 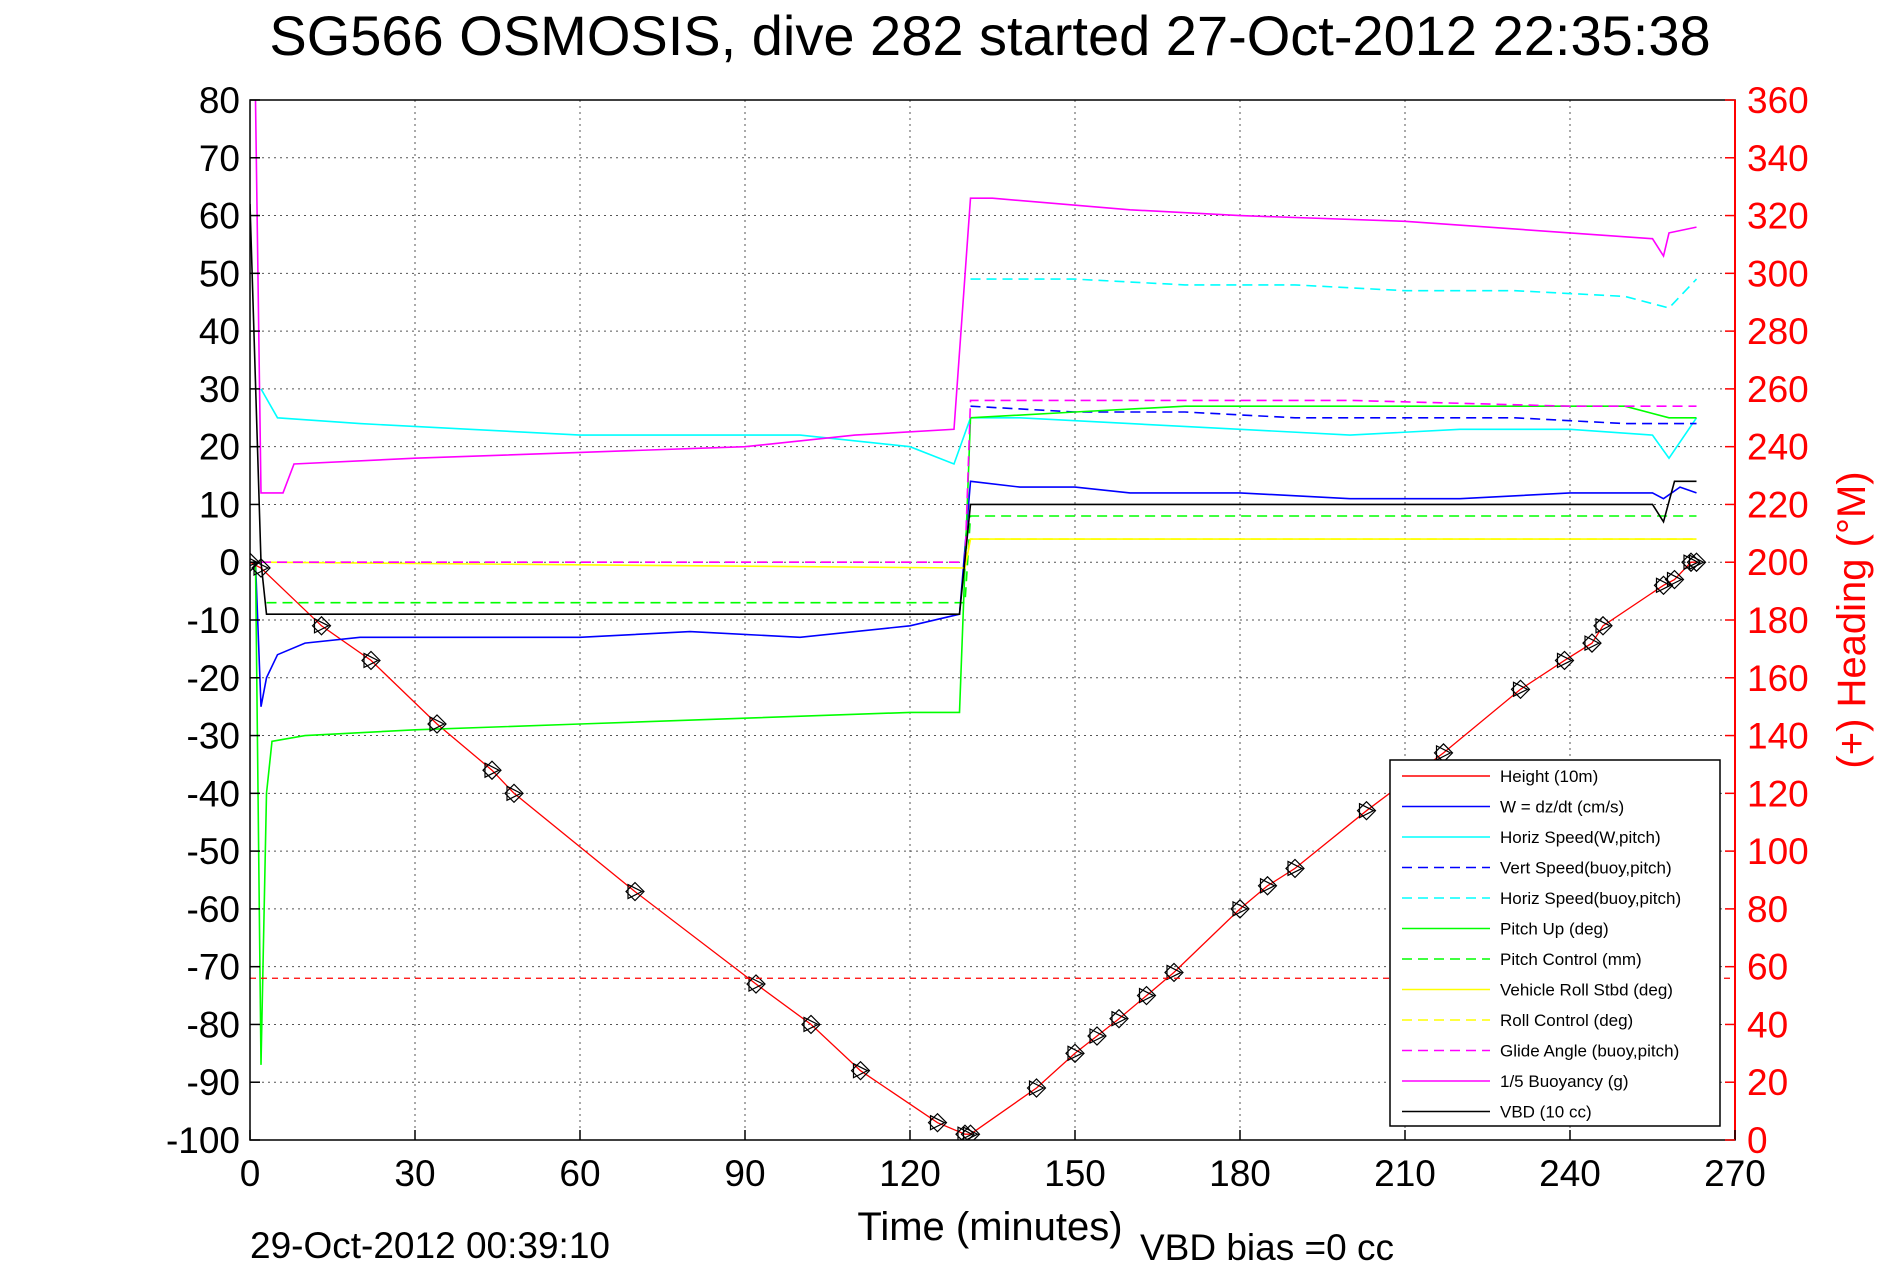 What do you see at coordinates (203, 1140) in the screenshot?
I see `left-tick-label: -100` at bounding box center [203, 1140].